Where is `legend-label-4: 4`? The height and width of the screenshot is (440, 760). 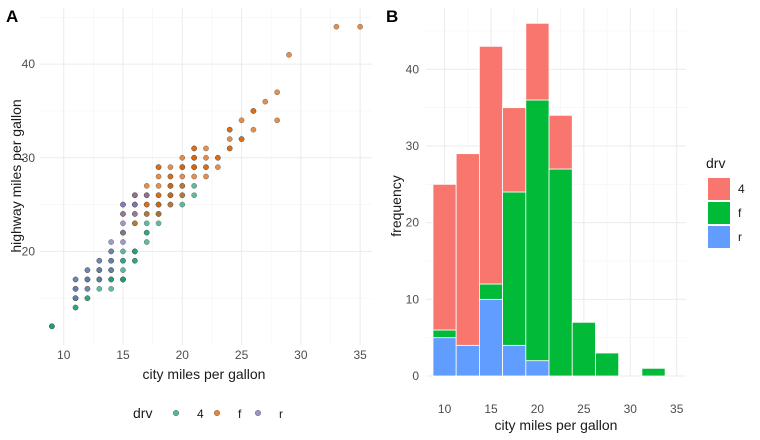
legend-label-4: 4 is located at coordinates (741, 189).